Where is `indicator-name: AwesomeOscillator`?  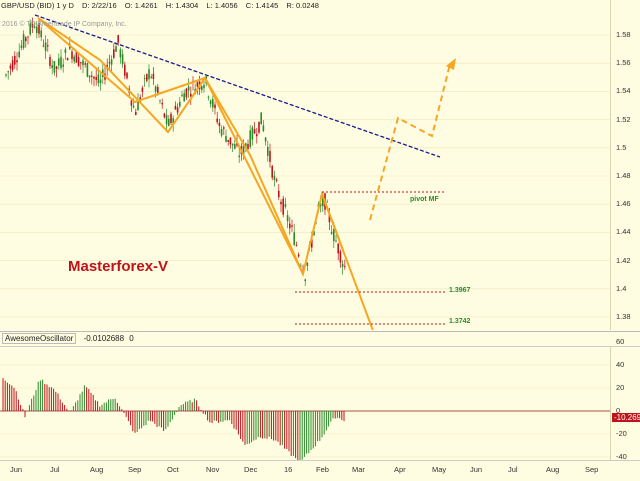
indicator-name: AwesomeOscillator is located at coordinates (39, 338).